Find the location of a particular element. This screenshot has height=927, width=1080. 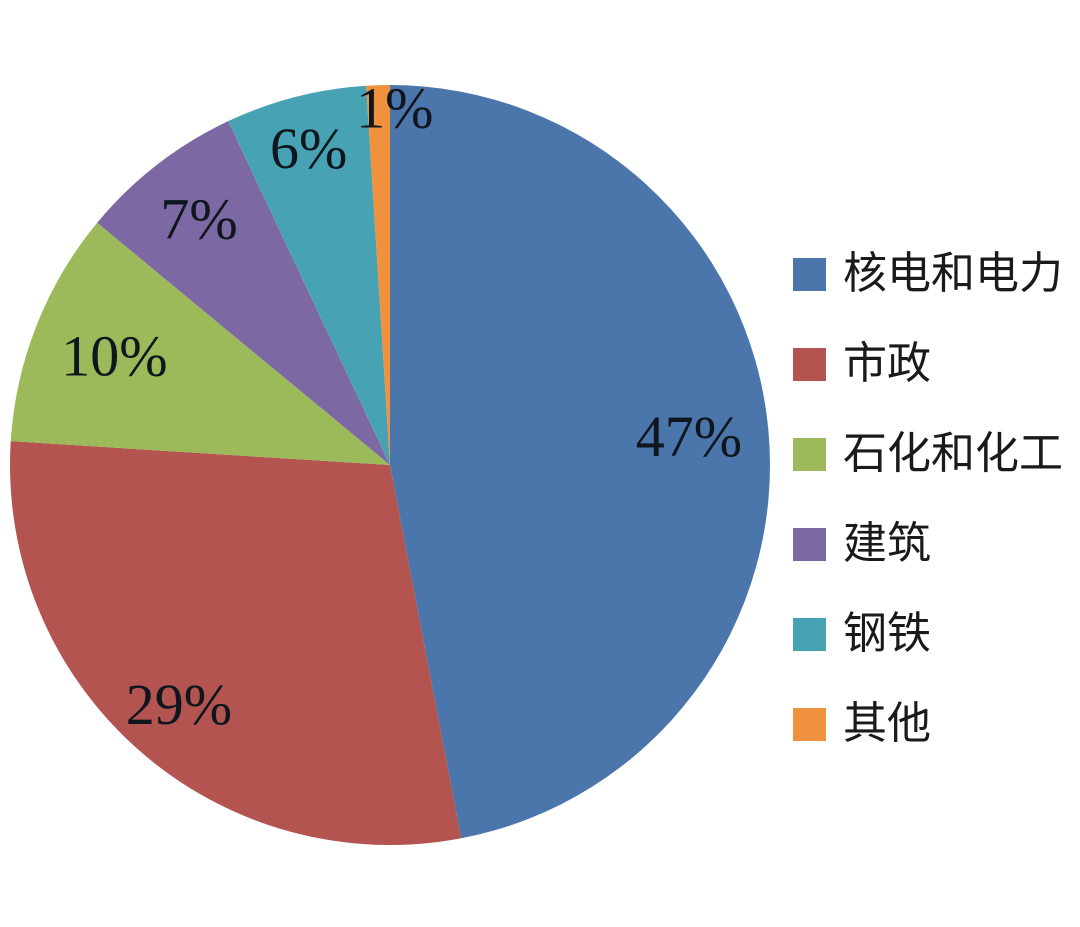

legend-label: 市政 is located at coordinates (887, 363).